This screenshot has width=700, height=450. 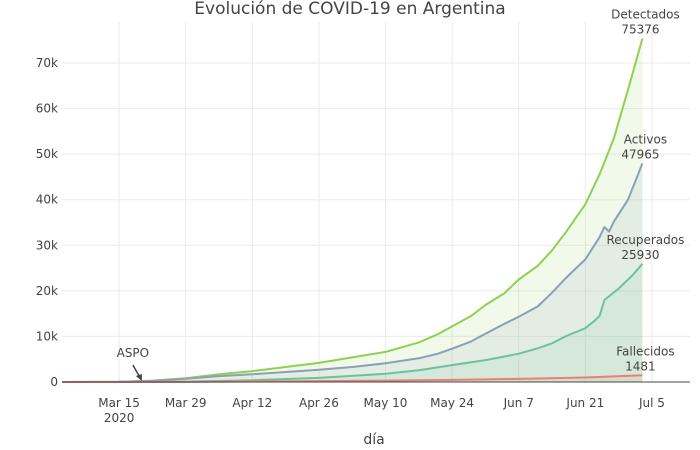 What do you see at coordinates (138, 377) in the screenshot?
I see `aspo-arrowhead` at bounding box center [138, 377].